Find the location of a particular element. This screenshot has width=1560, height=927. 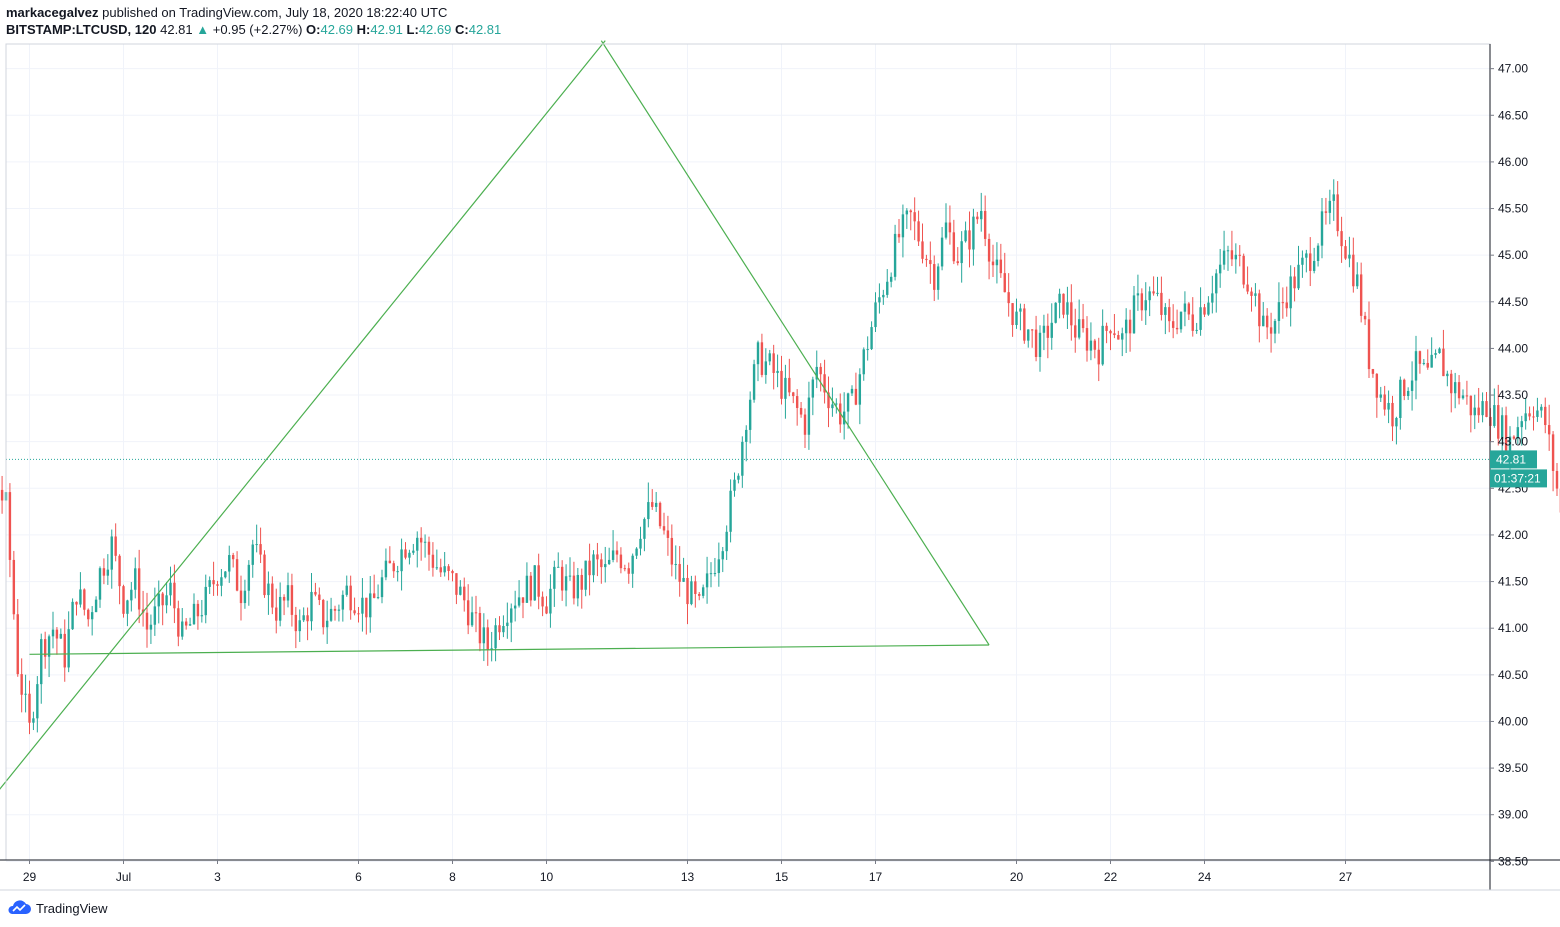

x-tick-label: Jul is located at coordinates (123, 877).